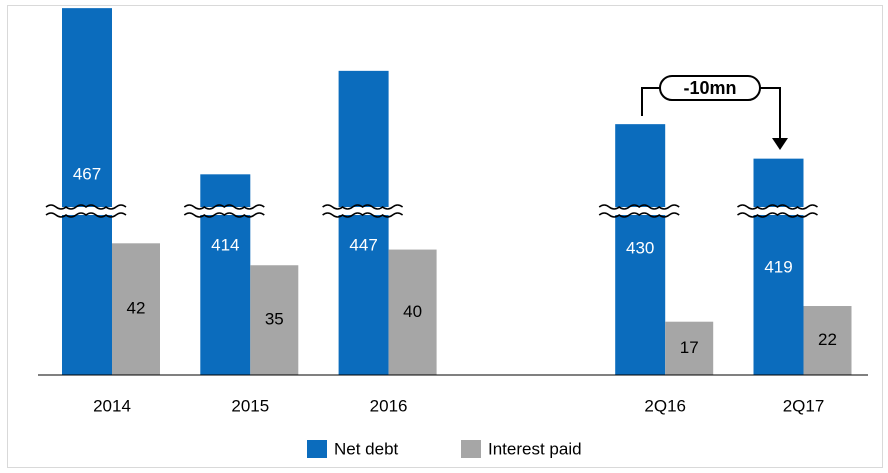 This screenshot has width=888, height=473. What do you see at coordinates (711, 113) in the screenshot?
I see `annotation-connector` at bounding box center [711, 113].